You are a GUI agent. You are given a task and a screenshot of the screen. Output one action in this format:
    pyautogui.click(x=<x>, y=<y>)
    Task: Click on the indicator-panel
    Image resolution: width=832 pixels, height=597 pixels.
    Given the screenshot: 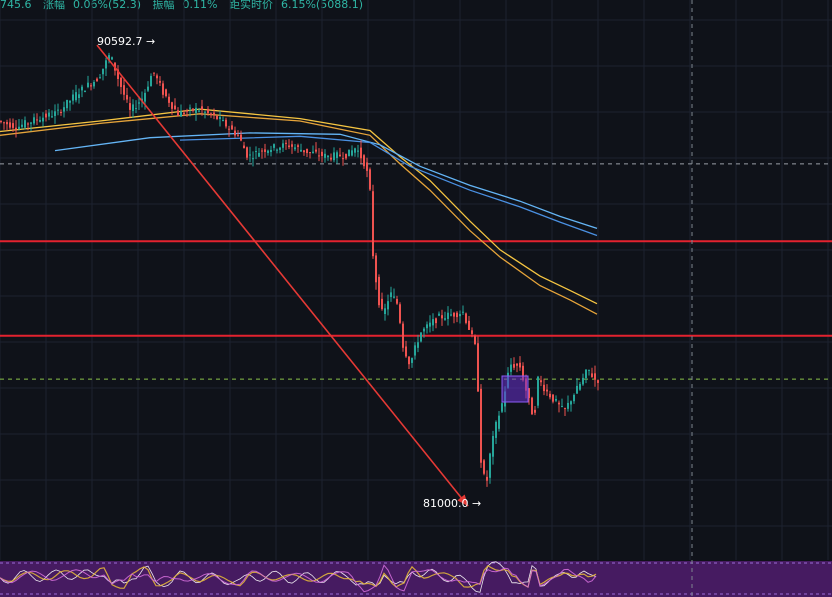 What is the action you would take?
    pyautogui.click(x=416, y=579)
    